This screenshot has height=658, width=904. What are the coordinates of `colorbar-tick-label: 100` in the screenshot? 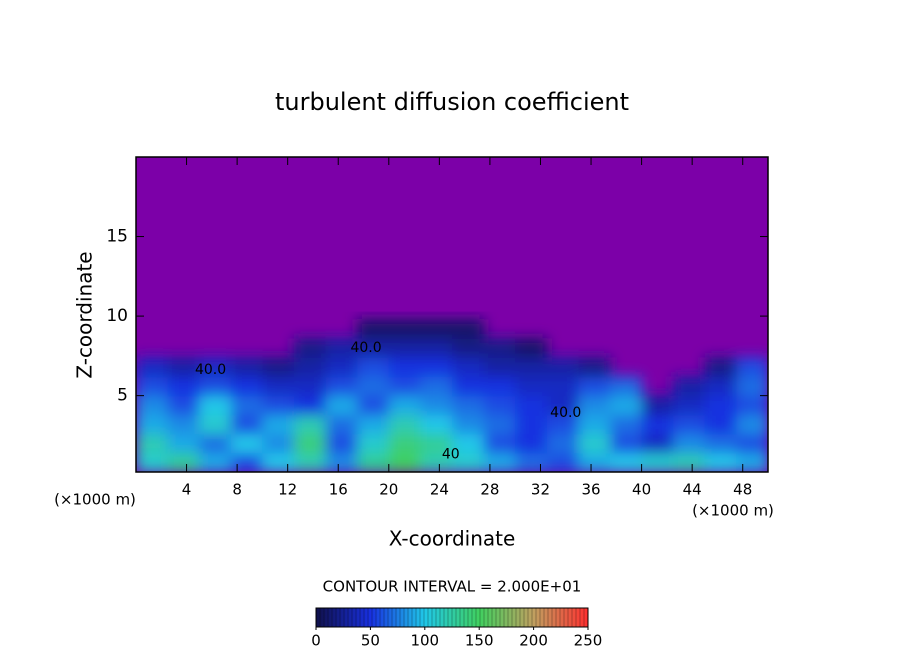 It's located at (424, 641).